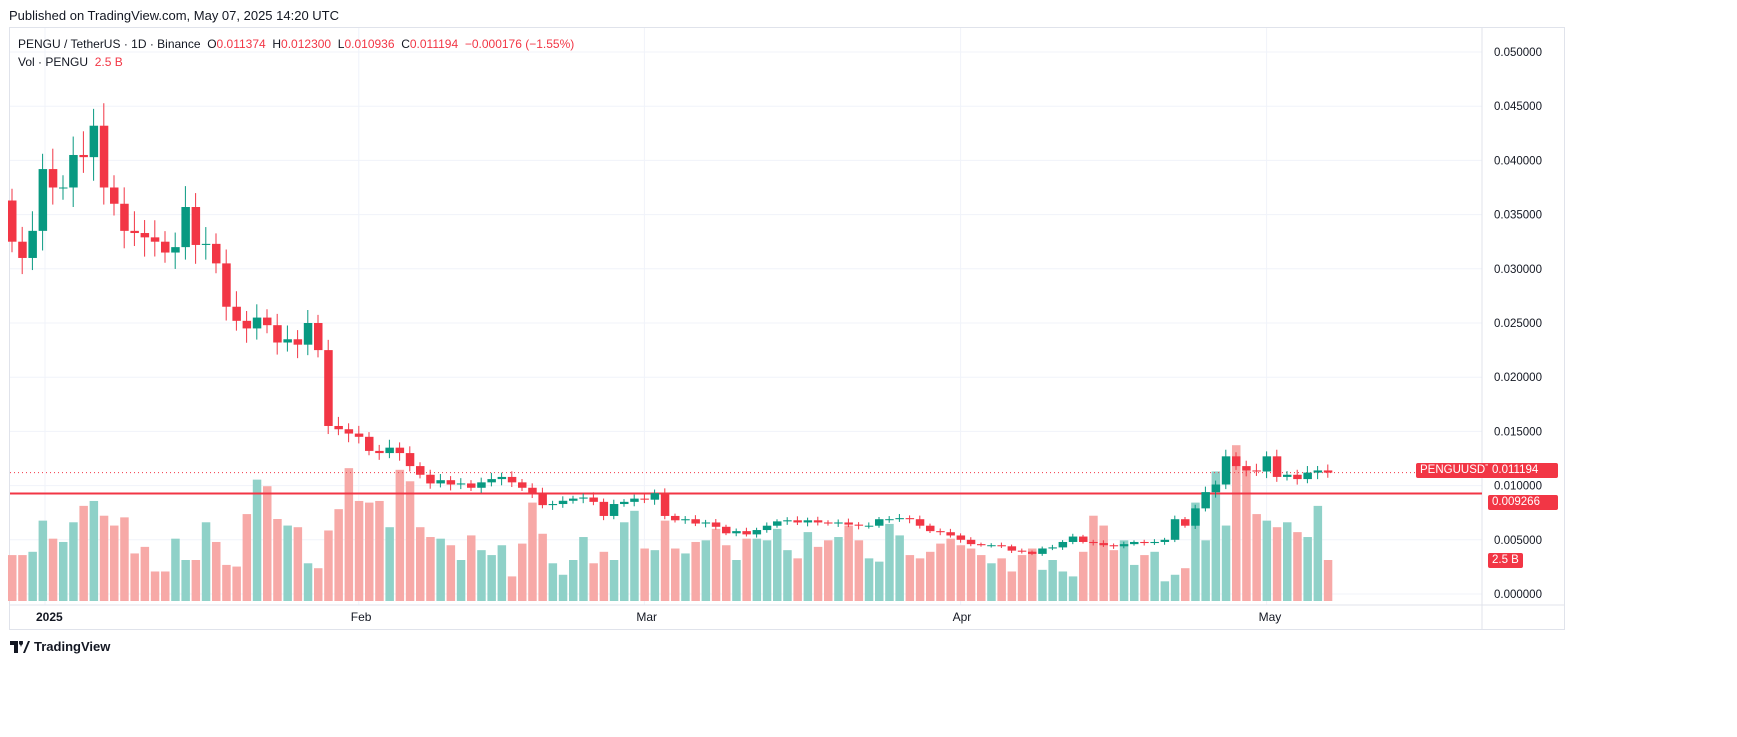 The image size is (1737, 737). I want to click on volume-row: Vol · PENGU 2.5 B, so click(296, 62).